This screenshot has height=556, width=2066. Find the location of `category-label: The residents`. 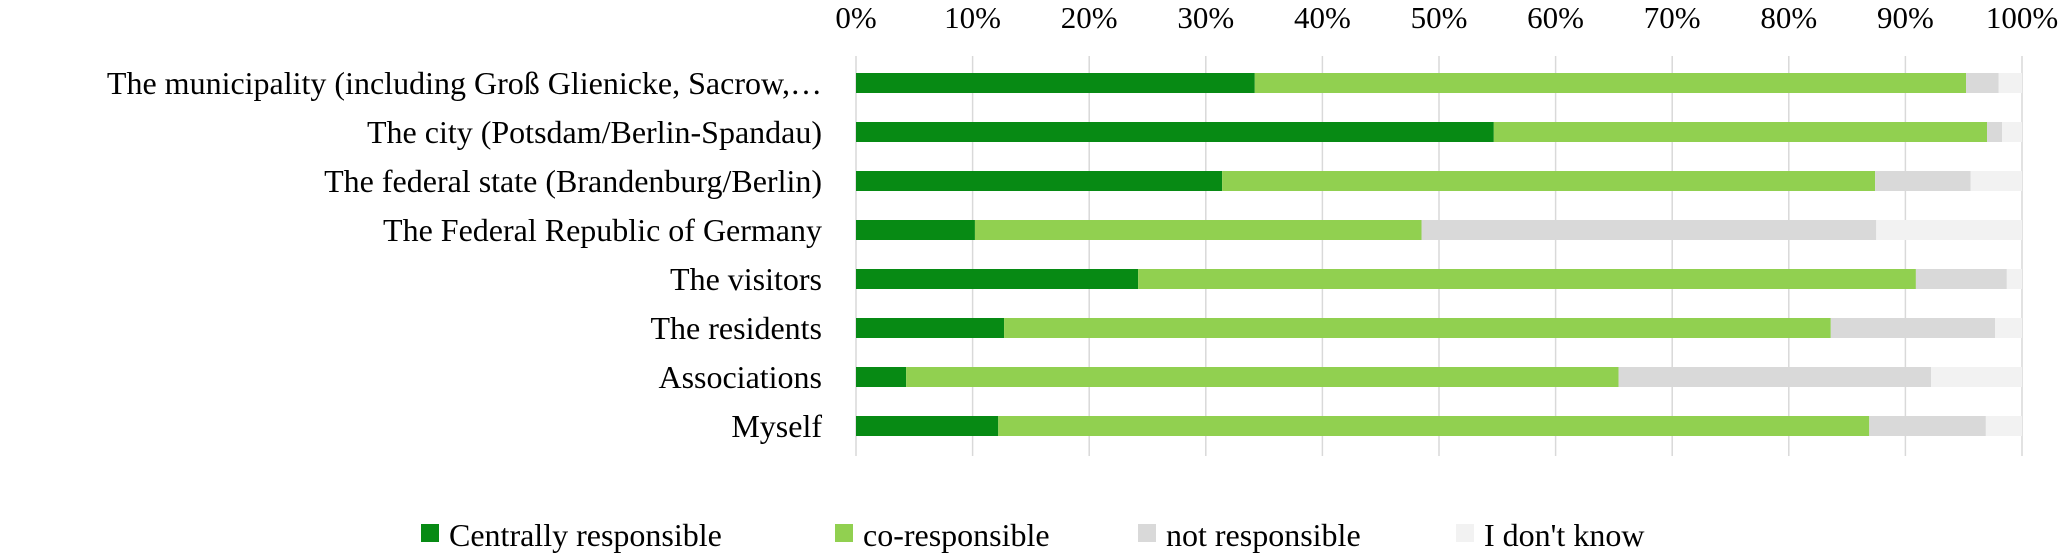

category-label: The residents is located at coordinates (737, 328).